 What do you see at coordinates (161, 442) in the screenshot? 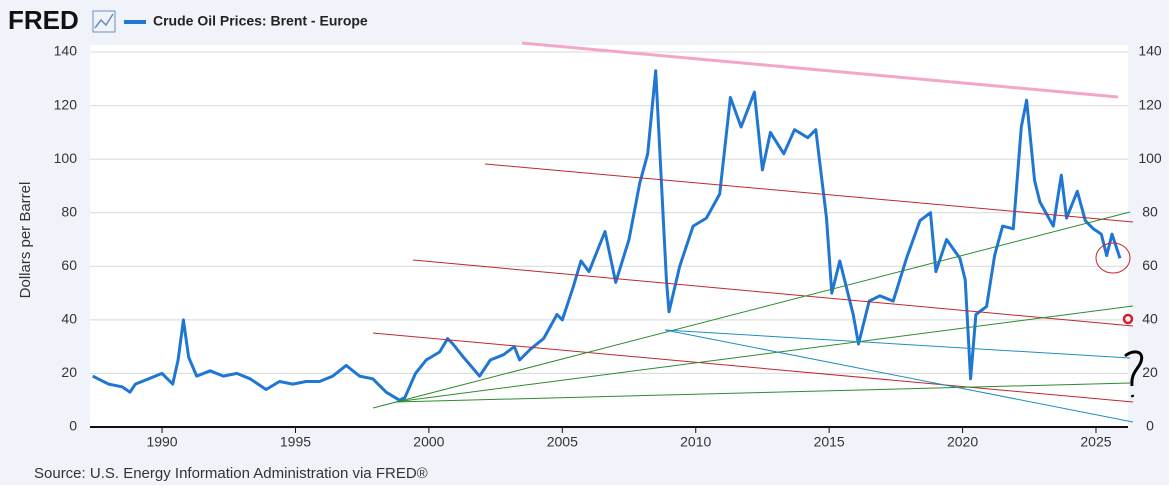
I see `x-tick-label: 1990` at bounding box center [161, 442].